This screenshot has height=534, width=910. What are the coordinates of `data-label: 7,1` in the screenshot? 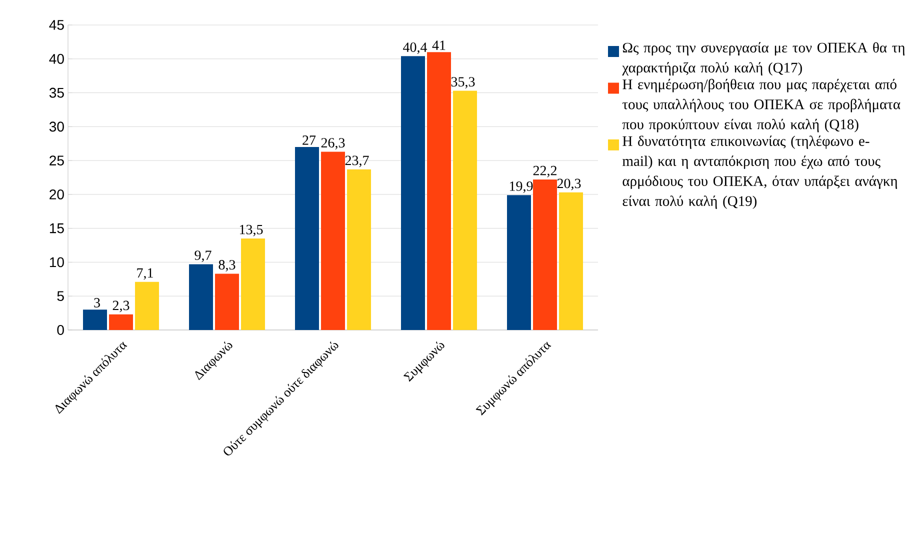 It's located at (145, 274).